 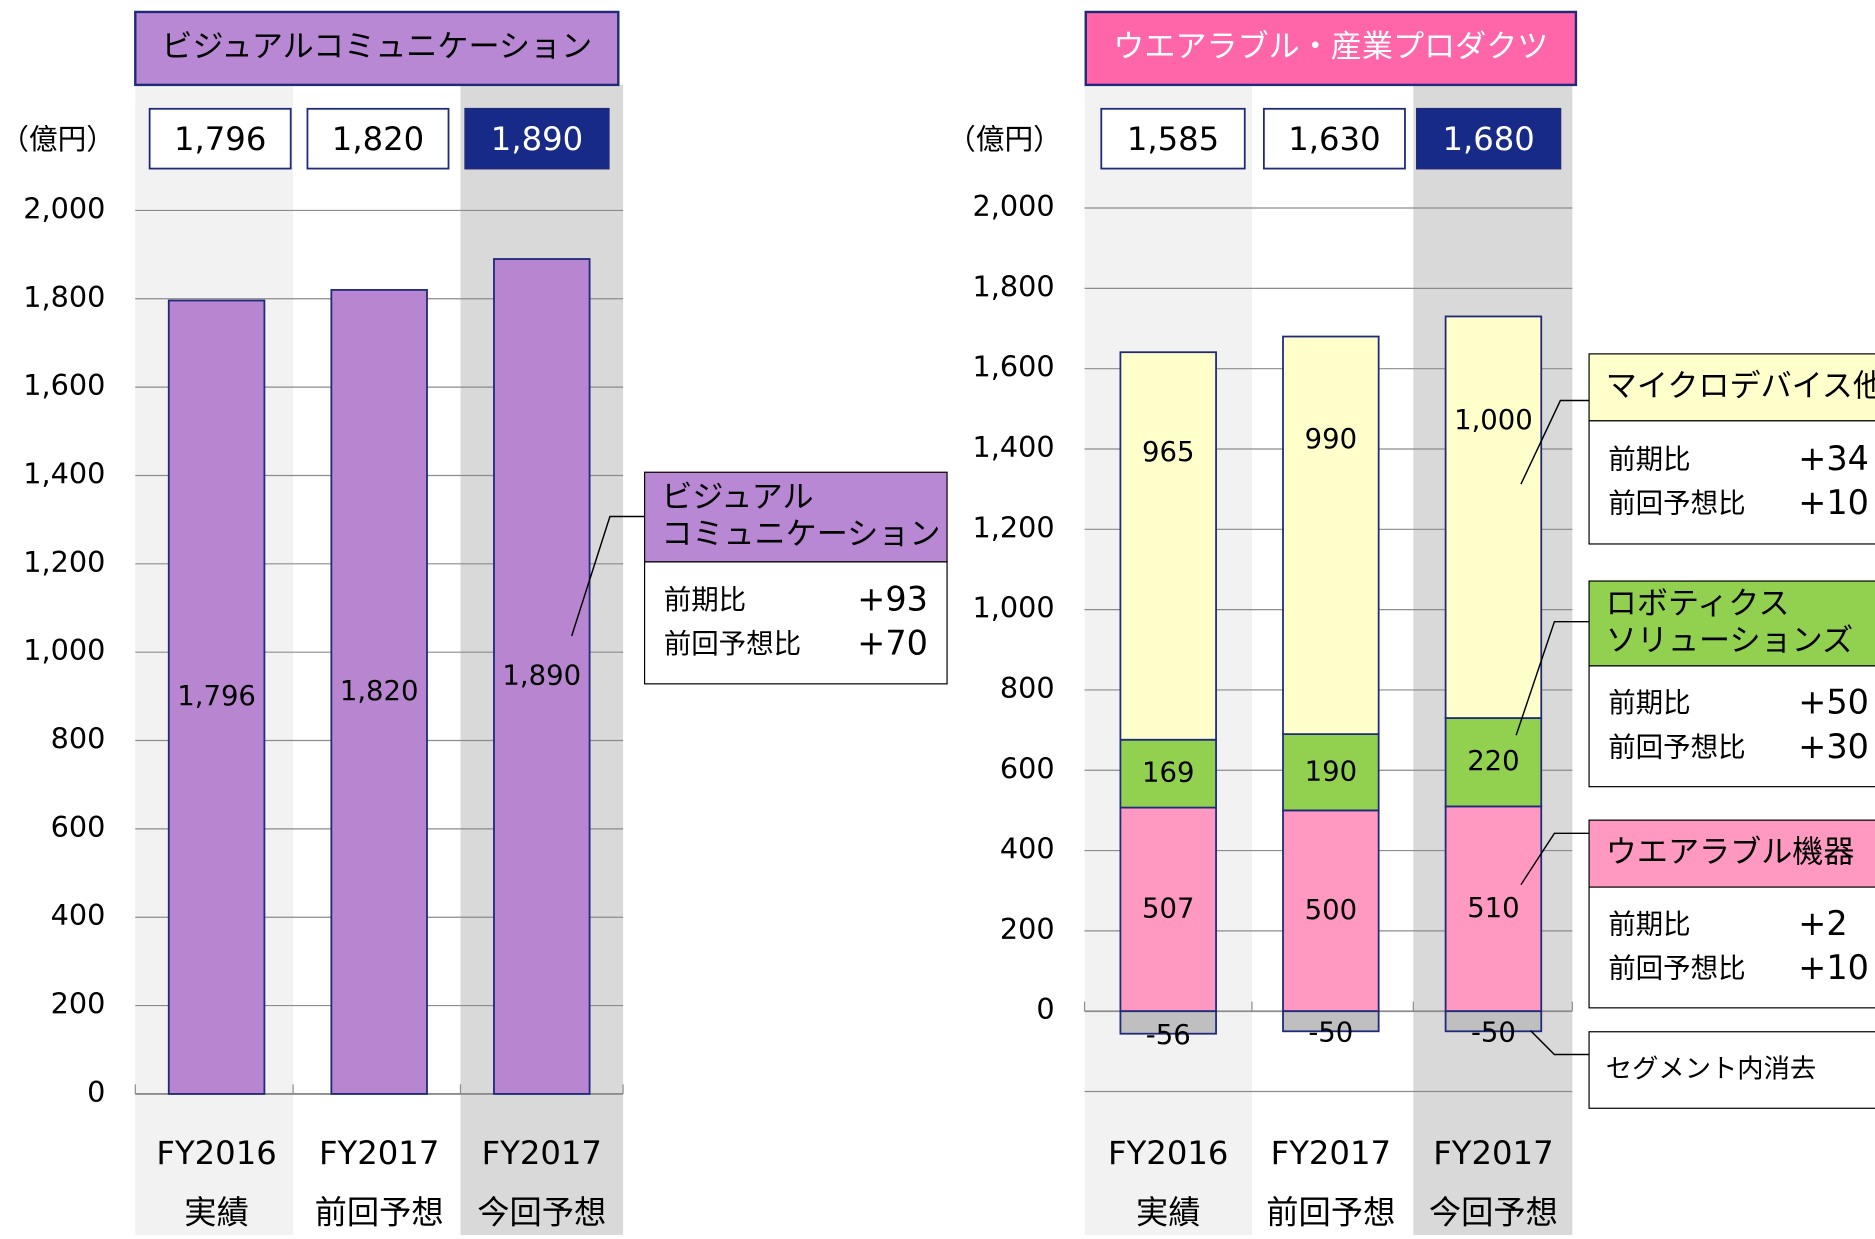 What do you see at coordinates (1730, 853) in the screenshot?
I see `callout-title: ウエアラブル機器` at bounding box center [1730, 853].